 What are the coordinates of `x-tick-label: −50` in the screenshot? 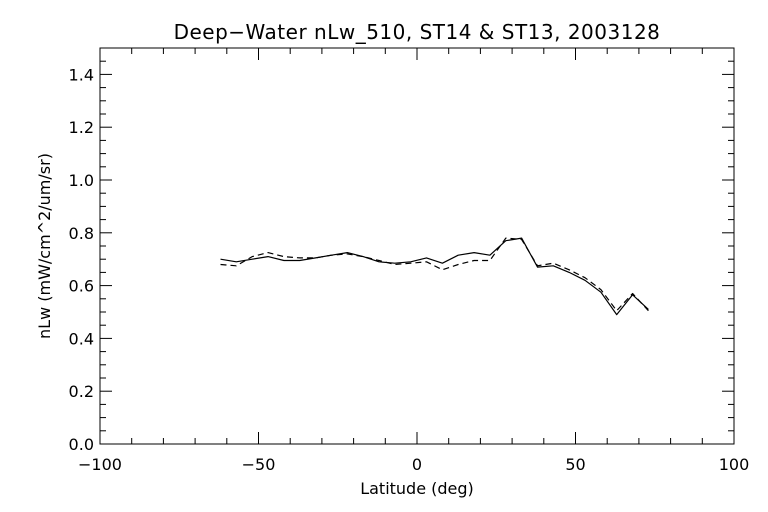 It's located at (259, 464).